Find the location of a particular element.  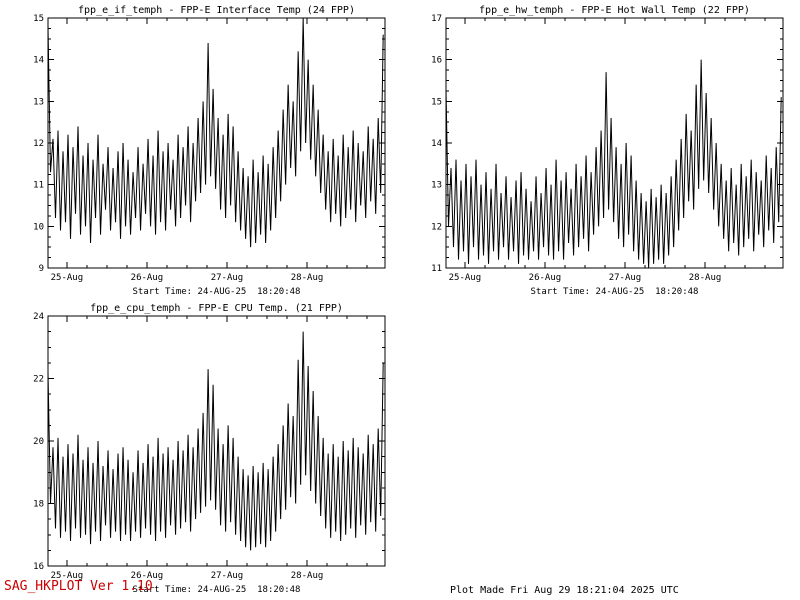

app-version-label: SAG_HKPLOT Ver 1.10 is located at coordinates (78, 586).